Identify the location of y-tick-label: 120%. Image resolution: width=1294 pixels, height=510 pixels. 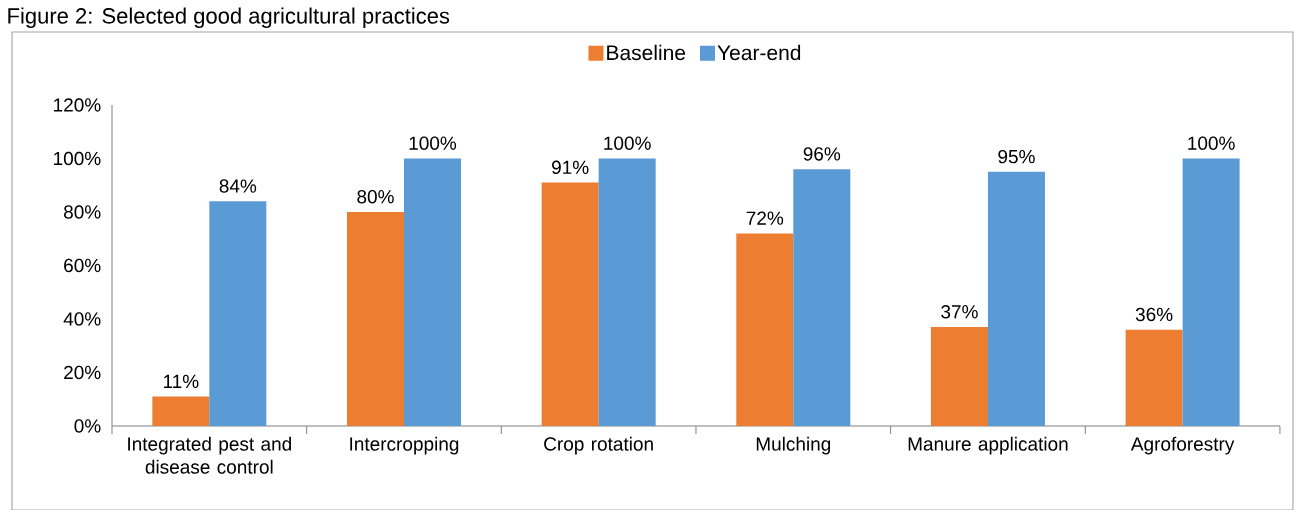
(77, 105).